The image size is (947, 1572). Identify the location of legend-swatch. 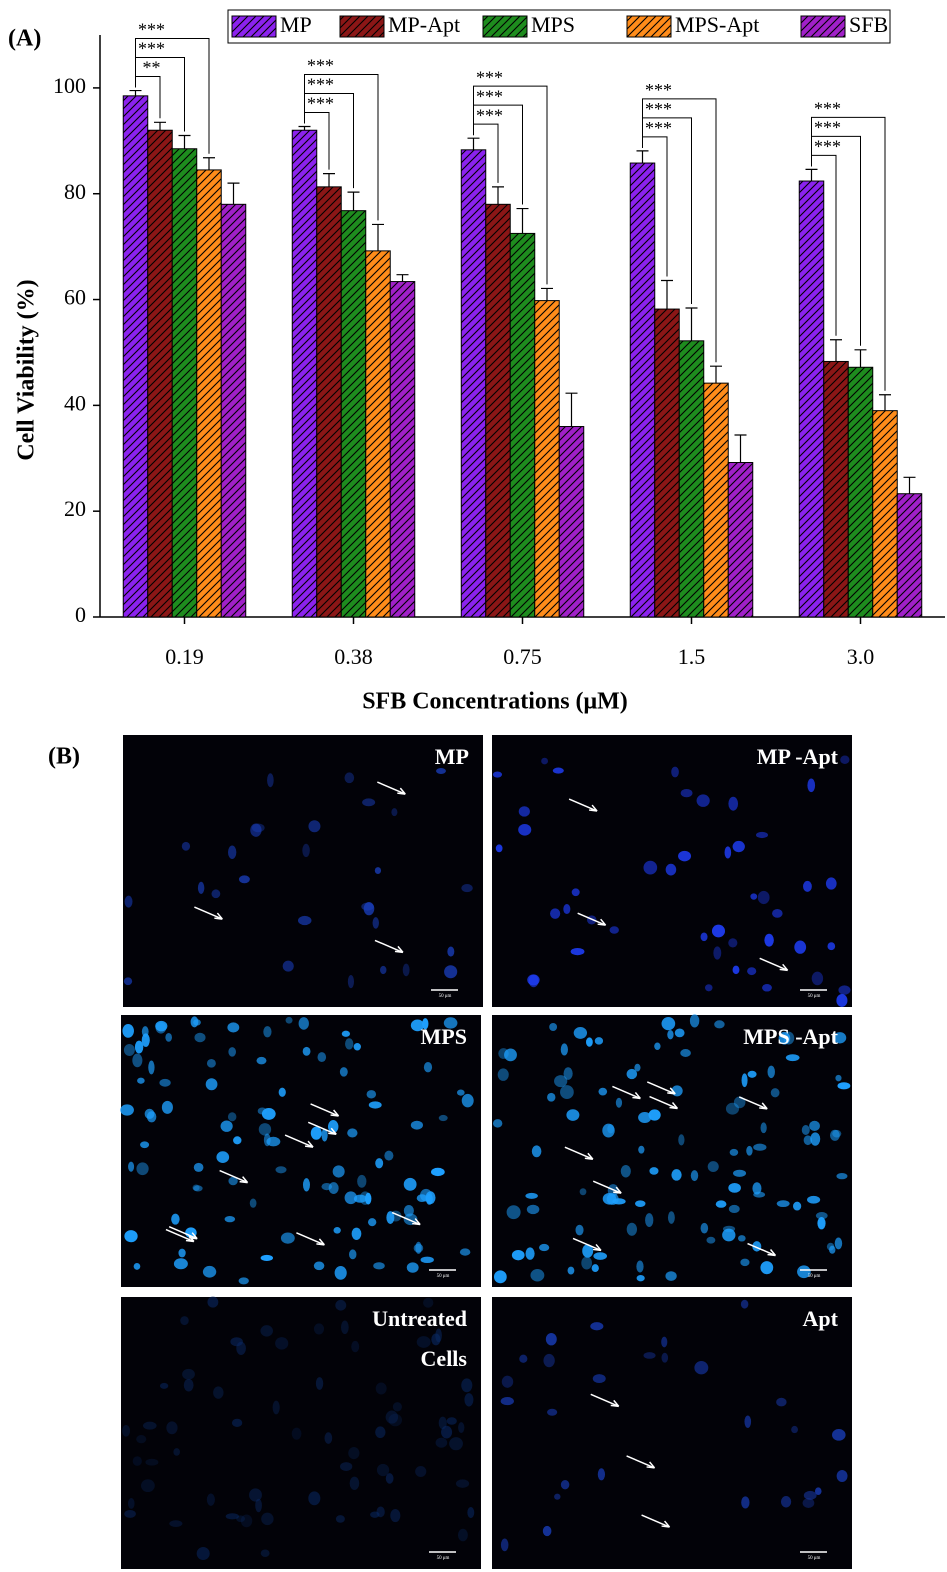
(362, 26).